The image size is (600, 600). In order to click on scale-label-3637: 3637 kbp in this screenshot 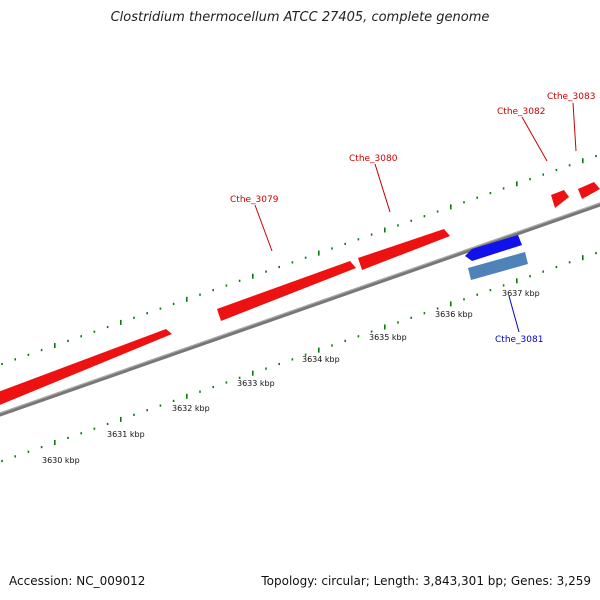, I will do `click(521, 293)`.